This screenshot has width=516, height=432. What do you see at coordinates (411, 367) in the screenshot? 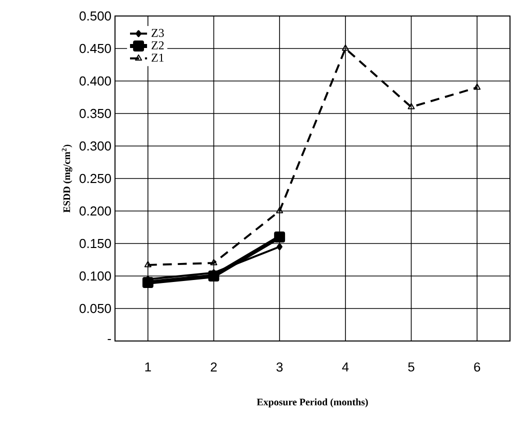
I see `x-tick-label: 5` at bounding box center [411, 367].